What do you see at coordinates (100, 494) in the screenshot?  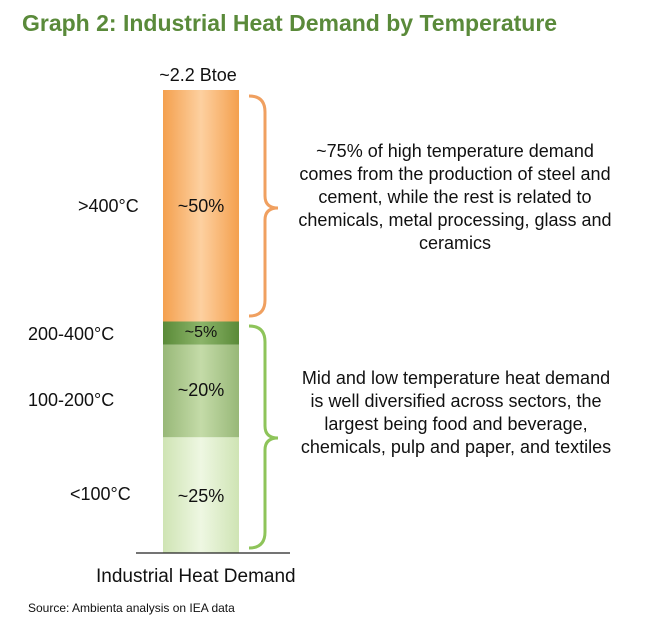 I see `segment-label-lt100: <100°C` at bounding box center [100, 494].